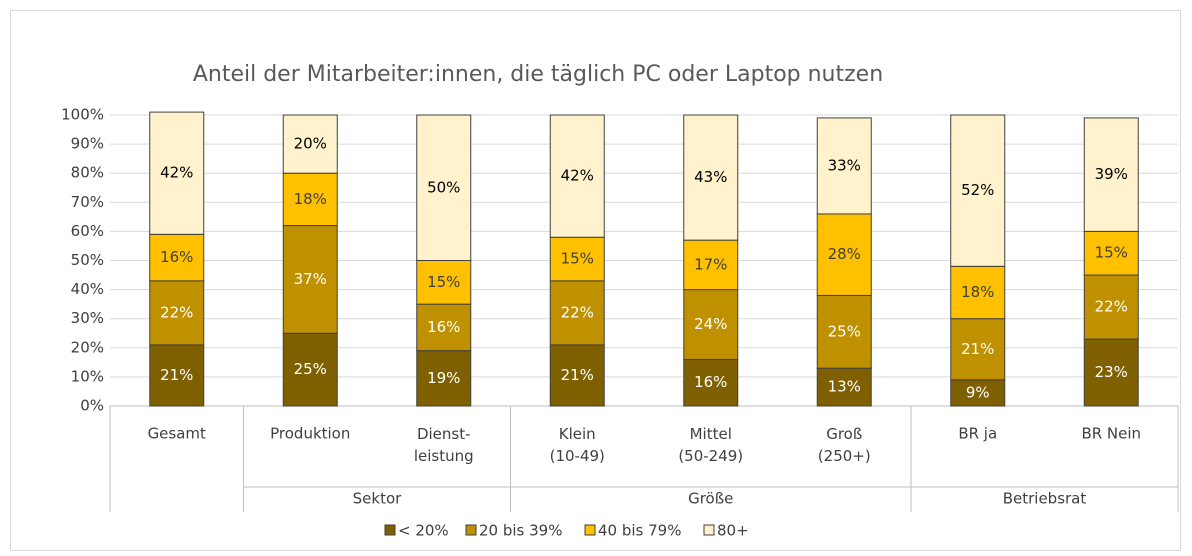  I want to click on data-label: 24%, so click(710, 324).